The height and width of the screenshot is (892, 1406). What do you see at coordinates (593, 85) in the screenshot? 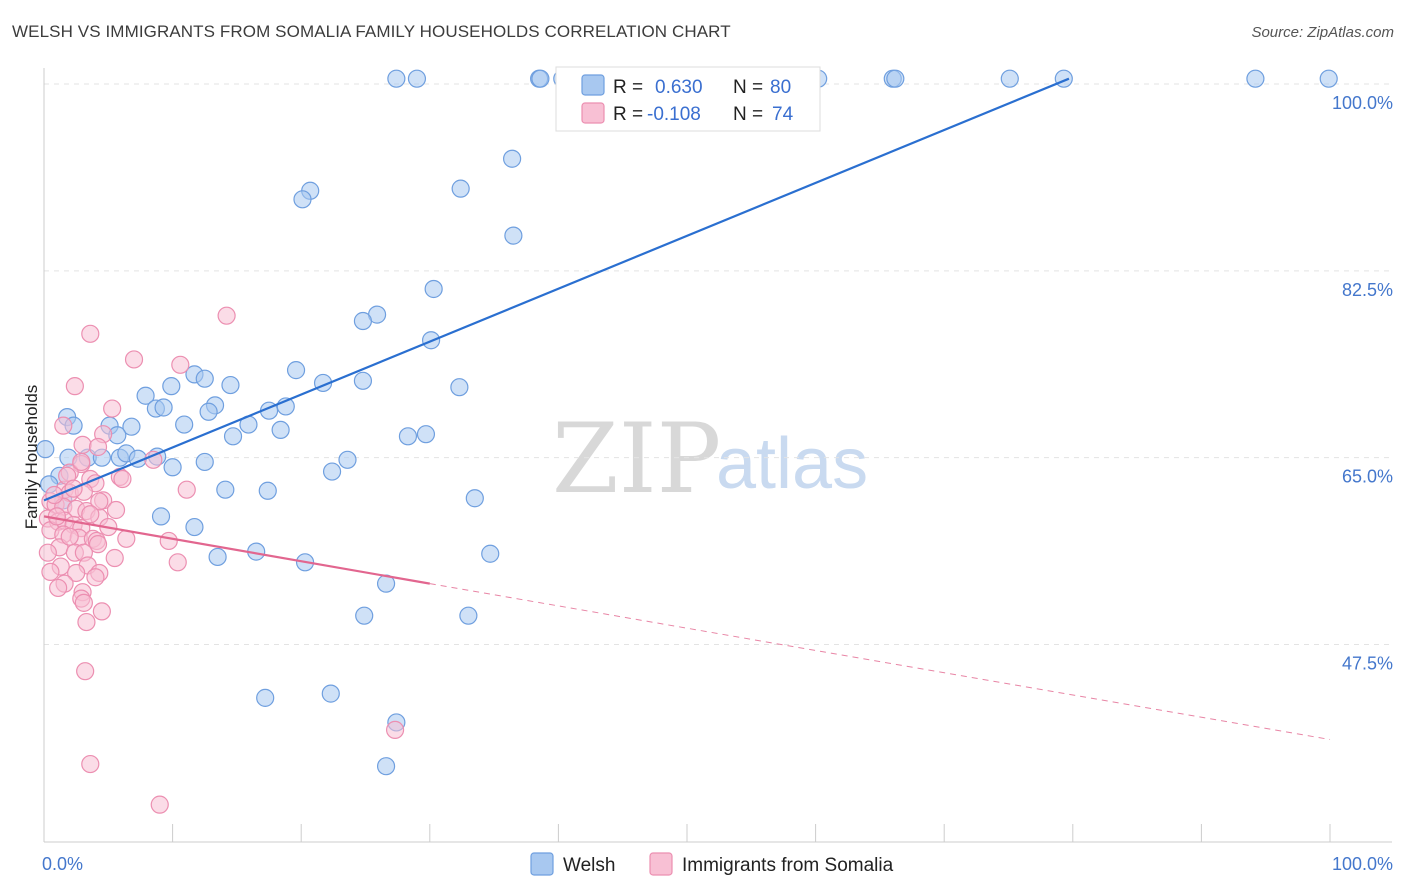
I see `legend-swatch-welsh` at bounding box center [593, 85].